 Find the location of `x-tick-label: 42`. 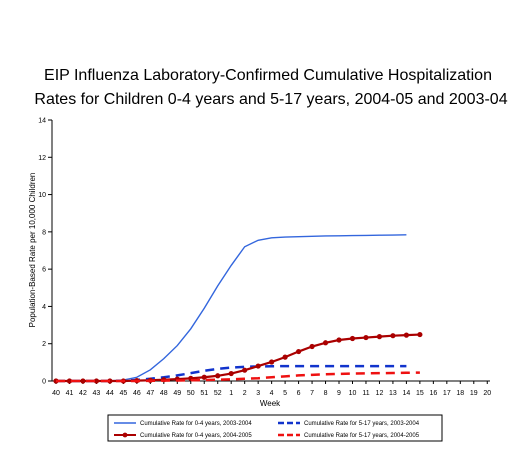

x-tick-label: 42 is located at coordinates (83, 393).